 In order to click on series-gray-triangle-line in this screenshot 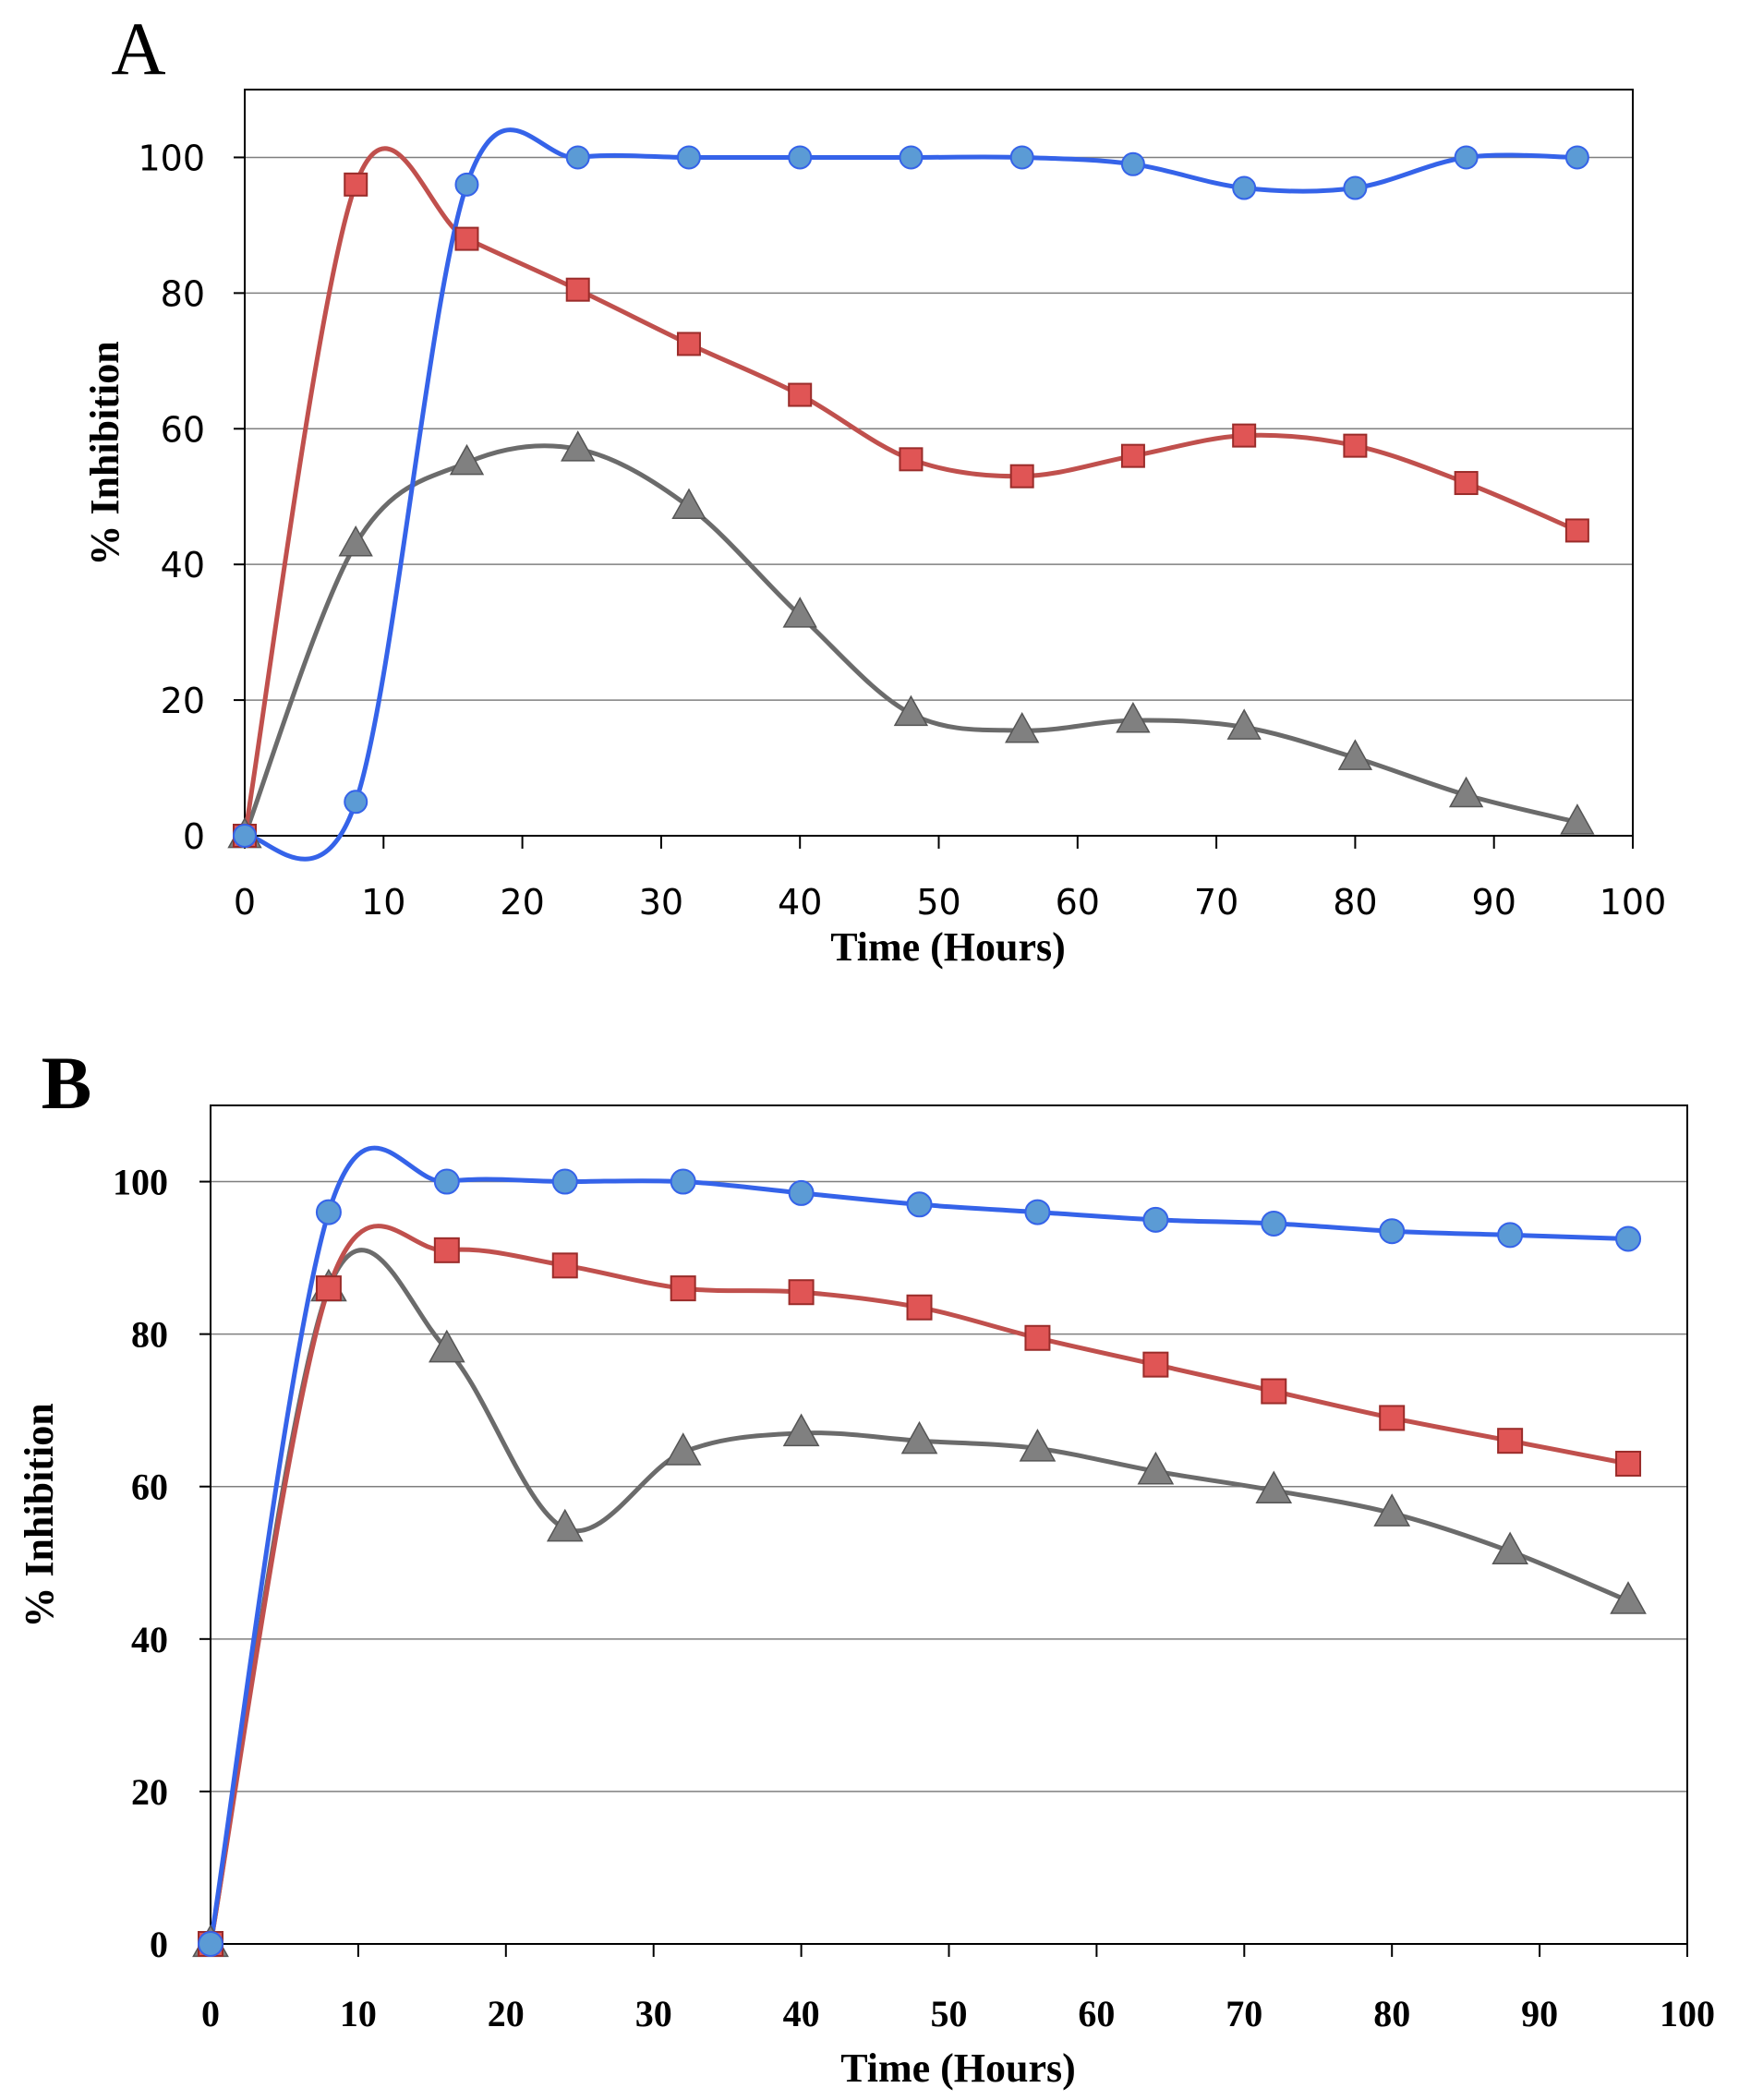, I will do `click(911, 641)`.